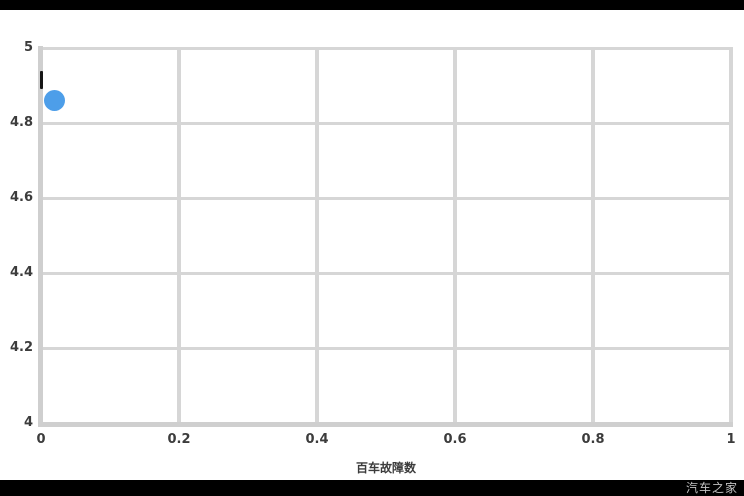 This screenshot has width=744, height=496. Describe the element at coordinates (731, 439) in the screenshot. I see `x-tick-label: 1` at that location.